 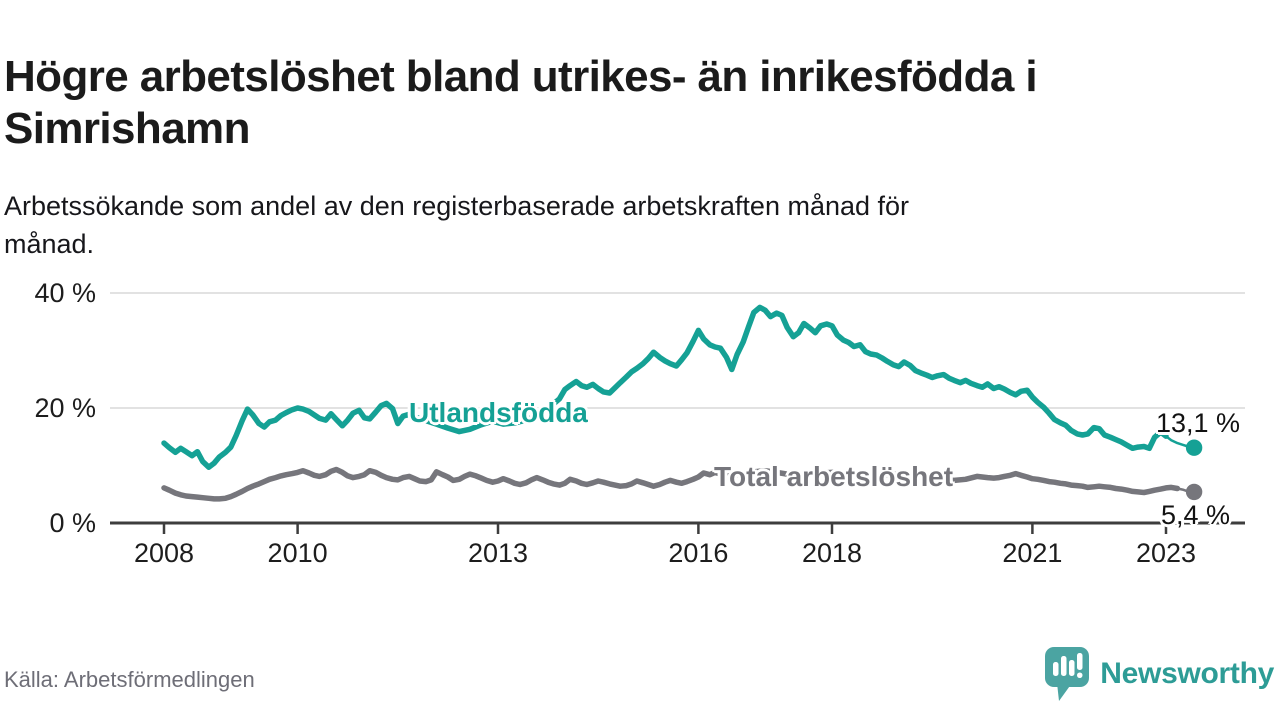 What do you see at coordinates (129, 679) in the screenshot?
I see `source-note: Källa: Arbetsförmedlingen` at bounding box center [129, 679].